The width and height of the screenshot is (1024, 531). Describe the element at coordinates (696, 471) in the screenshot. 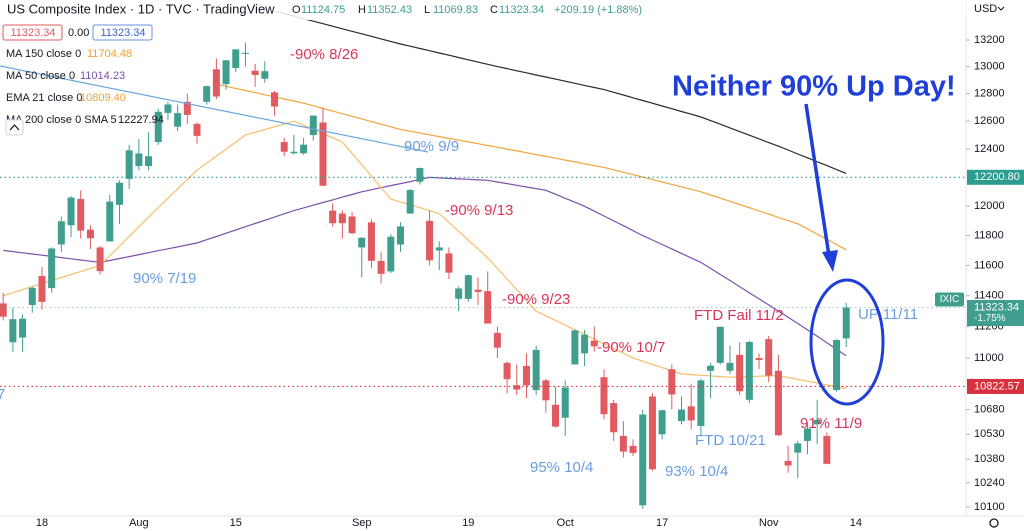

I see `annotation: 93% 10/4` at that location.